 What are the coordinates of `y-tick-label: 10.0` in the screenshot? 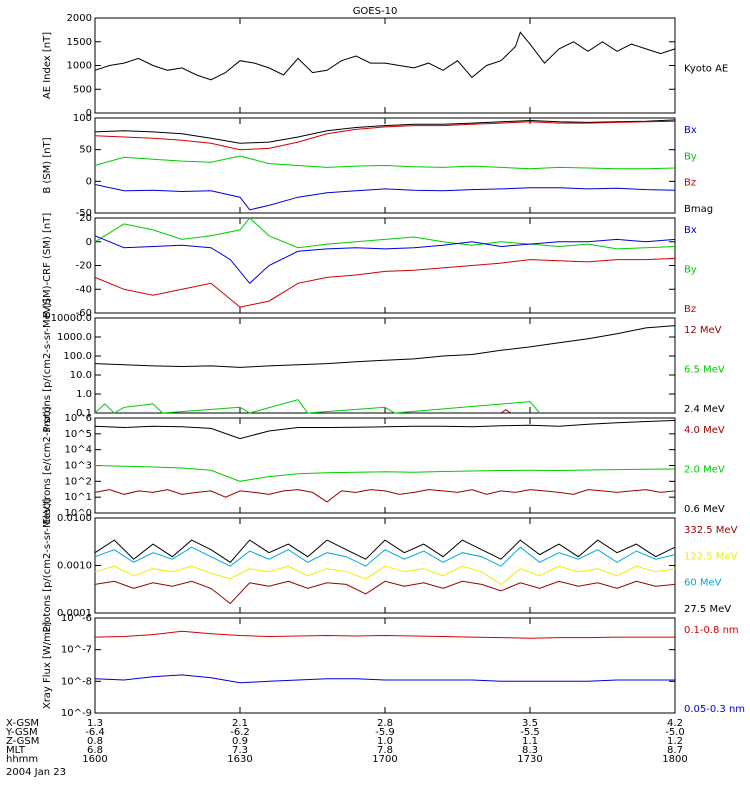 It's located at (81, 375).